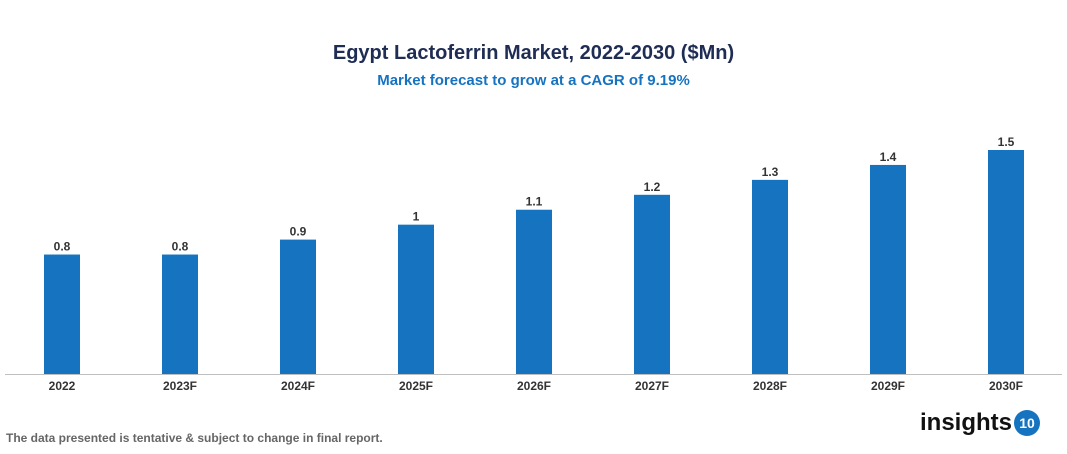 The height and width of the screenshot is (454, 1067). What do you see at coordinates (652, 386) in the screenshot?
I see `x-tick-label: 2027F` at bounding box center [652, 386].